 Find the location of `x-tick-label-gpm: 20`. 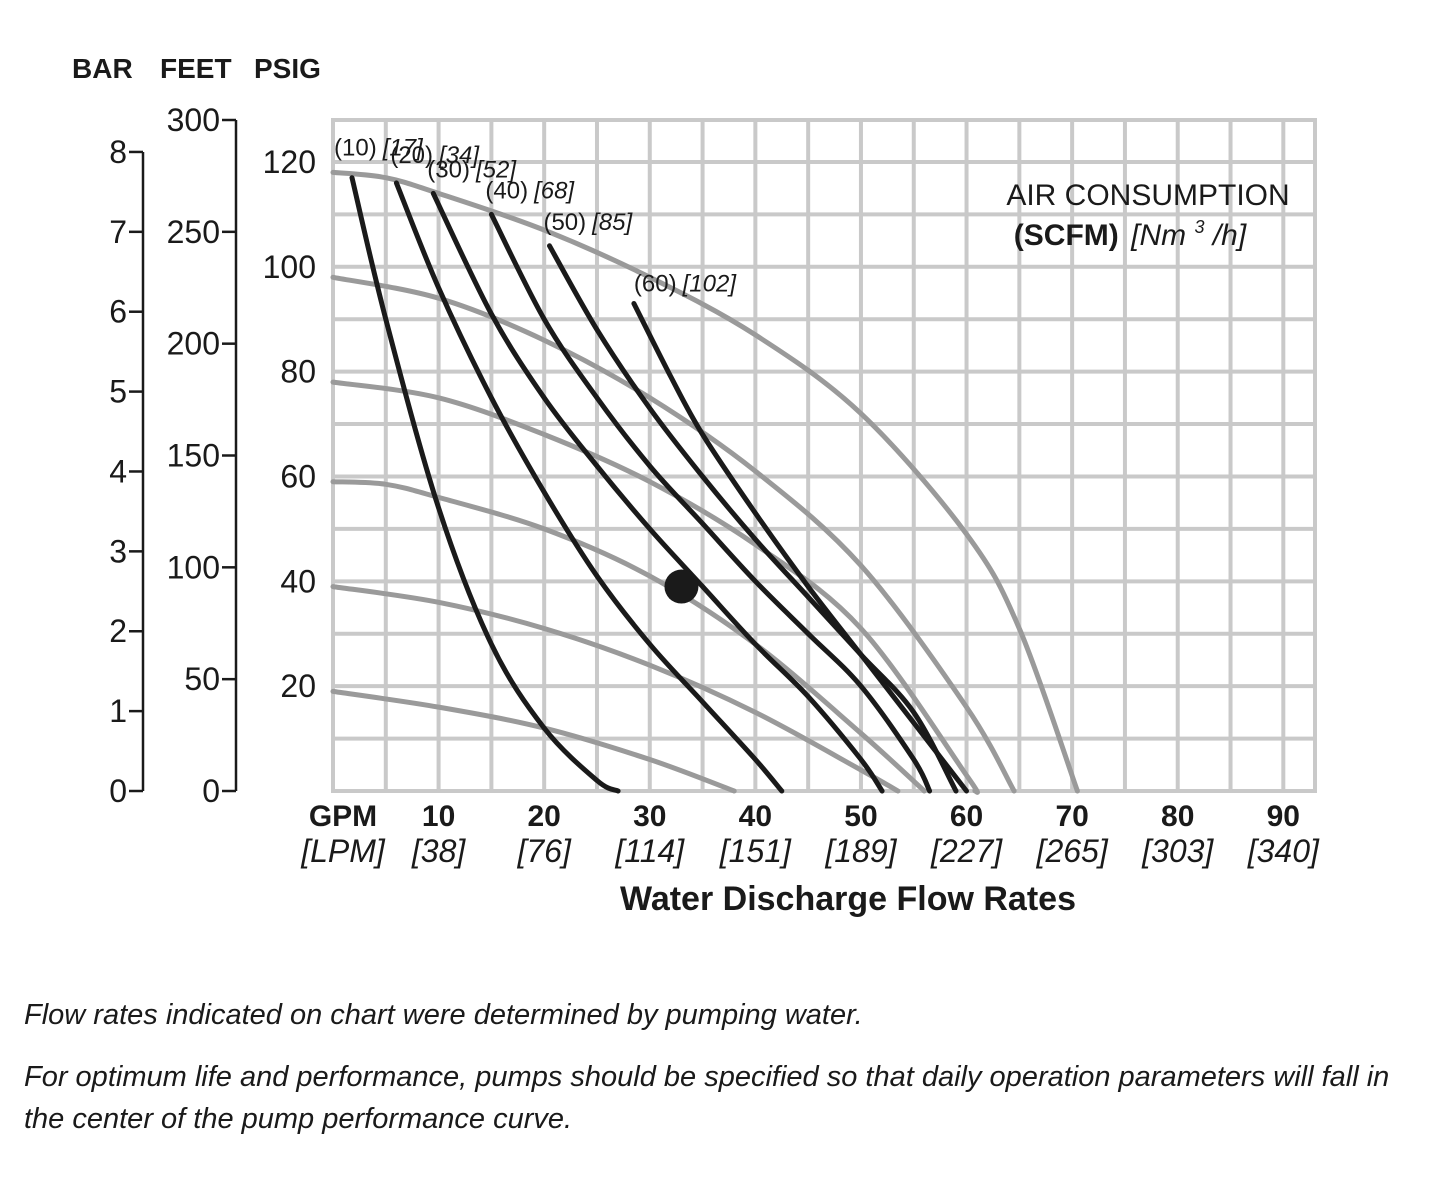

x-tick-label-gpm: 20 is located at coordinates (543, 816).